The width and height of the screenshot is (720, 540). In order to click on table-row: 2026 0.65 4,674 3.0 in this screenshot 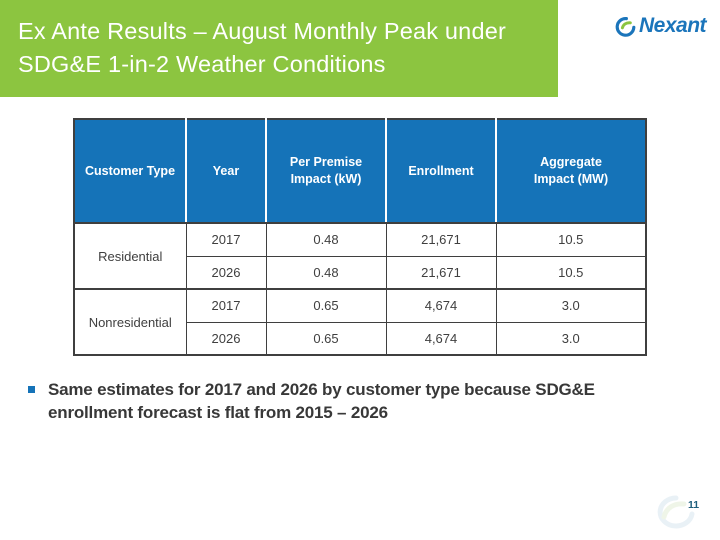, I will do `click(360, 338)`.